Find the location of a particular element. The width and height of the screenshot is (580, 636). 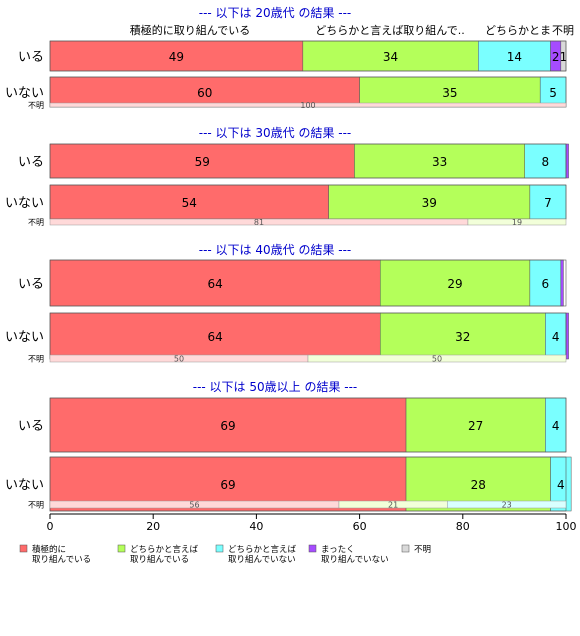

data-label: 32 is located at coordinates (462, 337).